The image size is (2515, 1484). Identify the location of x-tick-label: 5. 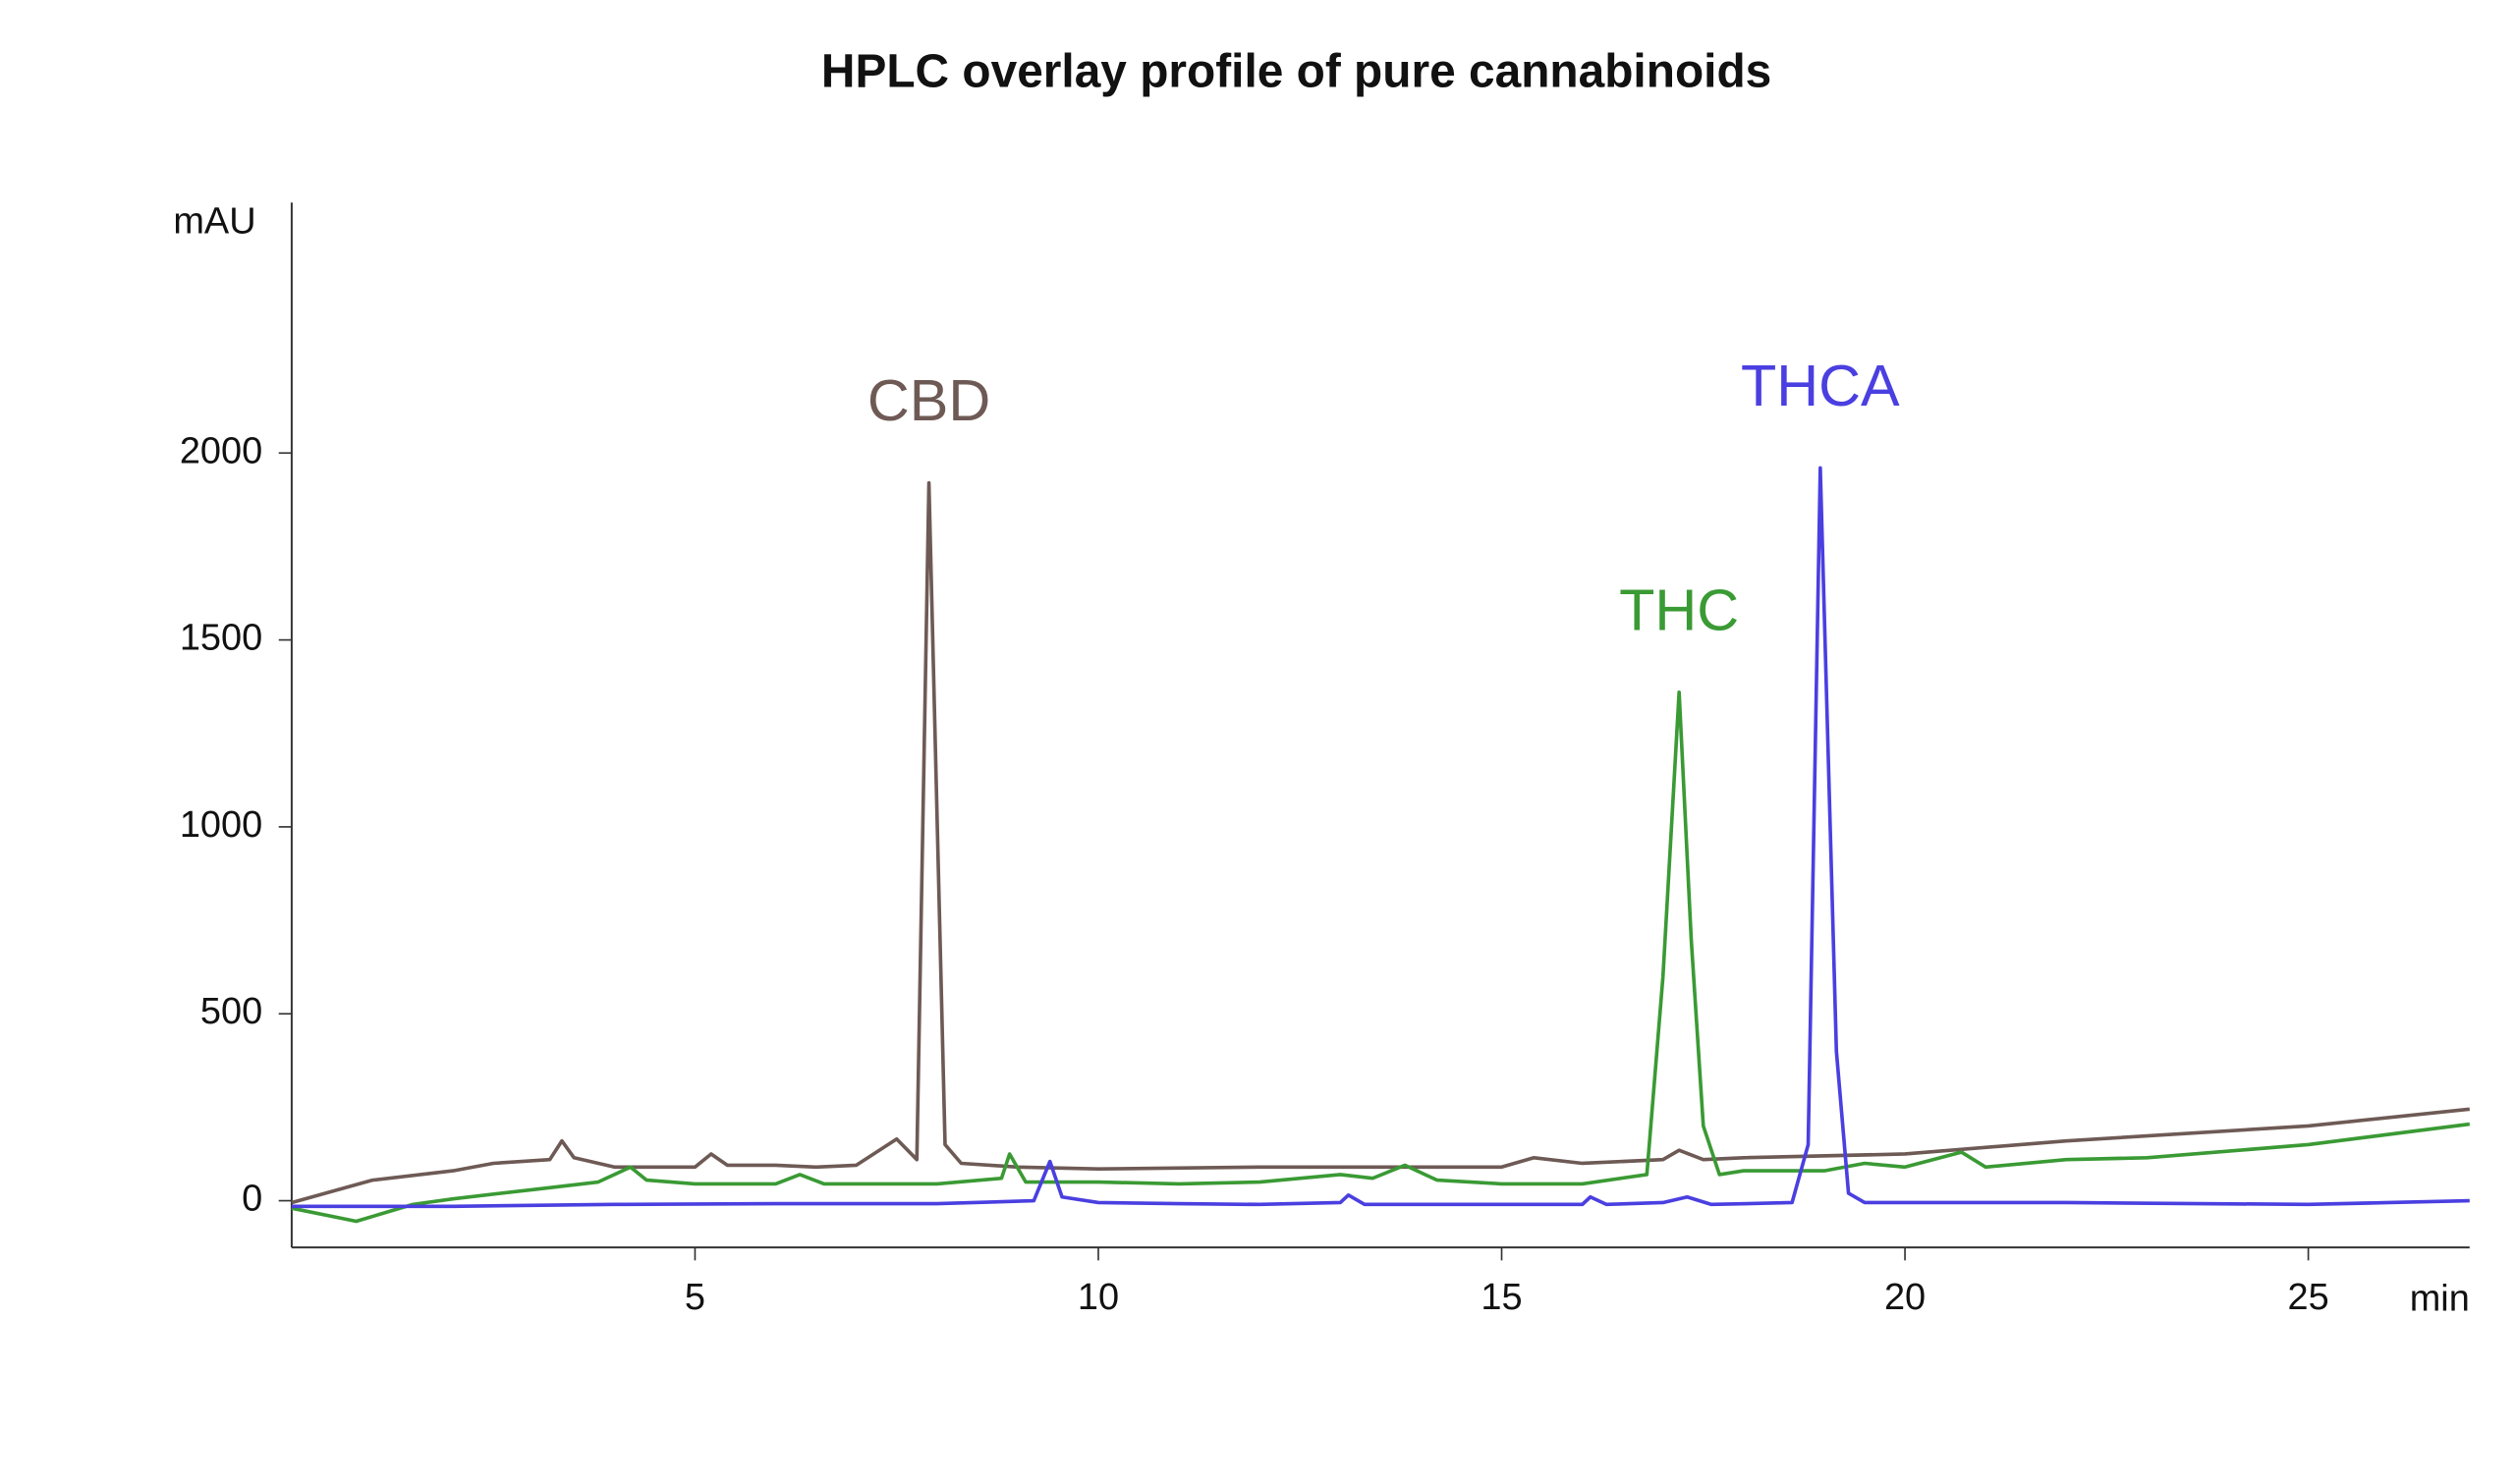
(695, 1297).